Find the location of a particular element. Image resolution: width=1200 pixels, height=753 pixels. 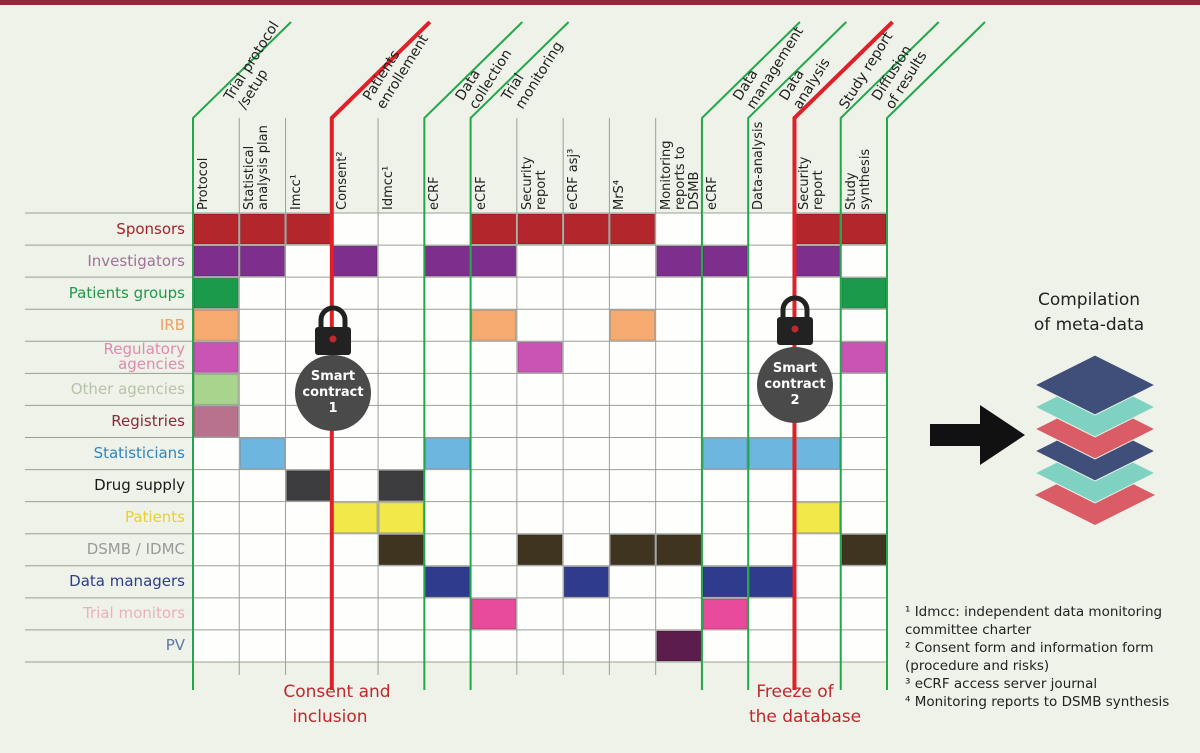

contract-text: 1 is located at coordinates (332, 408).